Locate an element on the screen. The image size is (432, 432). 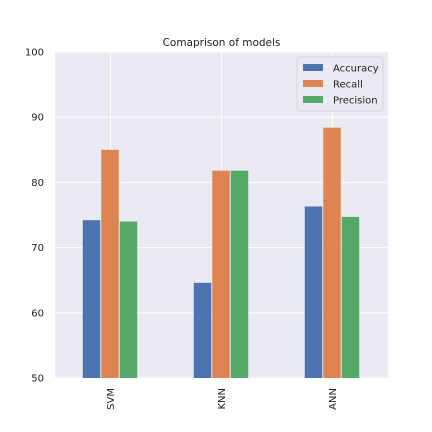
chart-title: Comaprison of models is located at coordinates (222, 43).